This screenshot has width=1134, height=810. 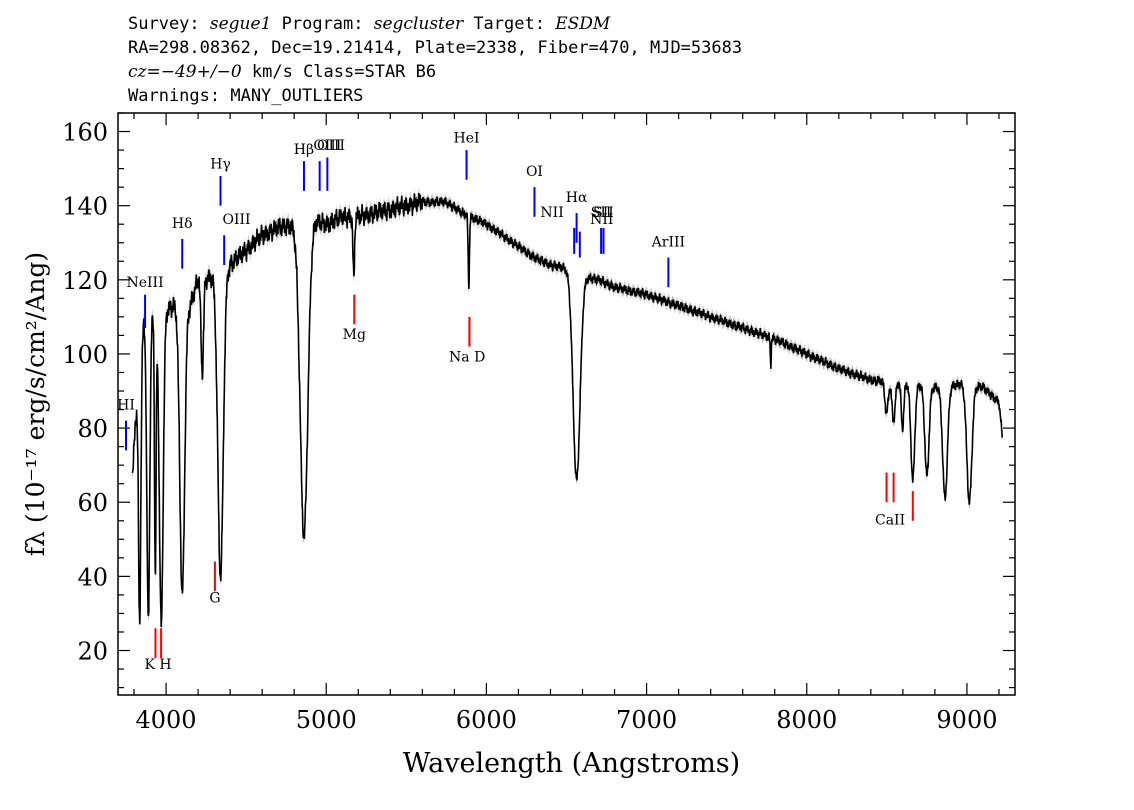 What do you see at coordinates (85, 133) in the screenshot?
I see `y-tick-label: 160` at bounding box center [85, 133].